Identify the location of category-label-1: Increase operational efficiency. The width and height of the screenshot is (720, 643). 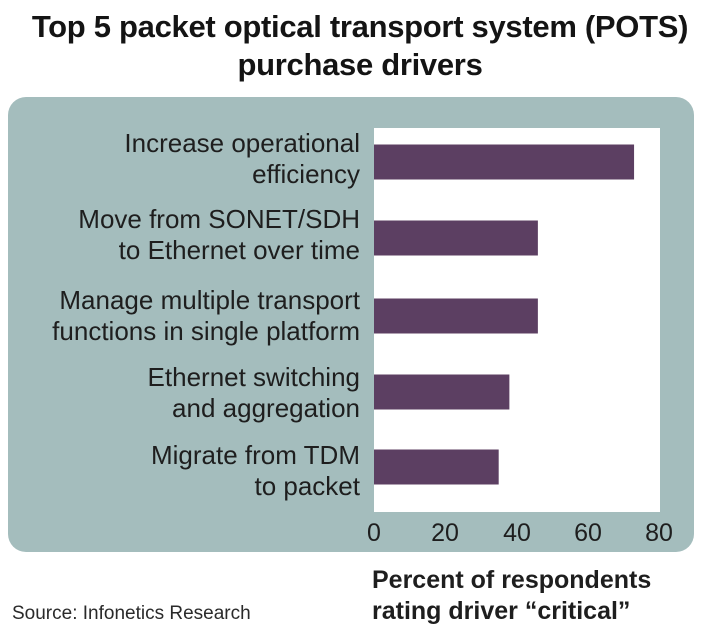
(242, 159).